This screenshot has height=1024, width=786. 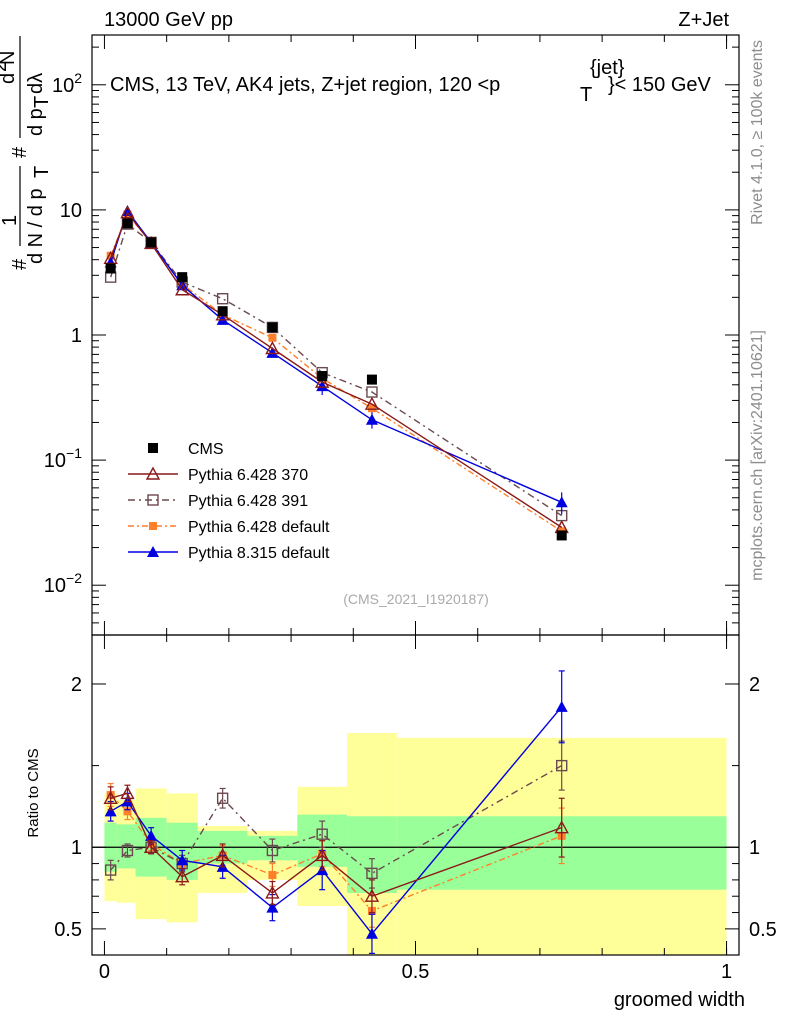 I want to click on ratio-ytick-label-left: 1, so click(x=76, y=848).